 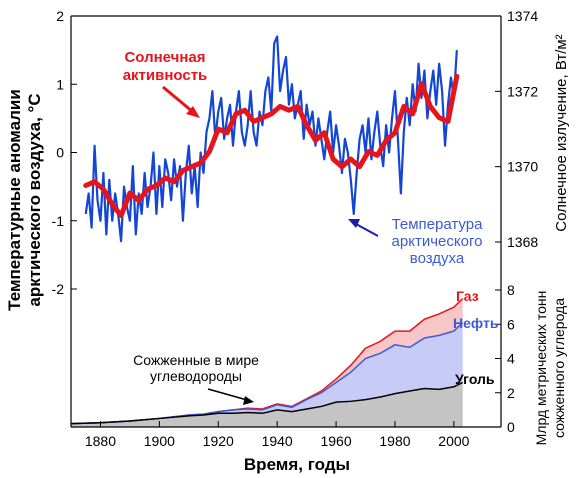 What do you see at coordinates (267, 373) in the screenshot?
I see `oil-area` at bounding box center [267, 373].